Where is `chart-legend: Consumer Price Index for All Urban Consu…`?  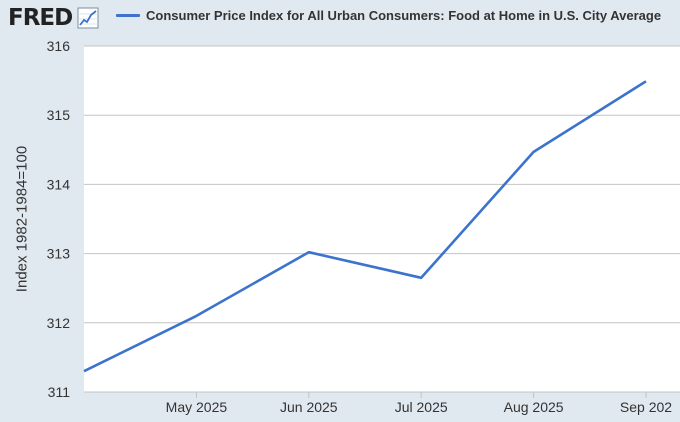
chart-legend: Consumer Price Index for All Urban Consu… is located at coordinates (388, 15).